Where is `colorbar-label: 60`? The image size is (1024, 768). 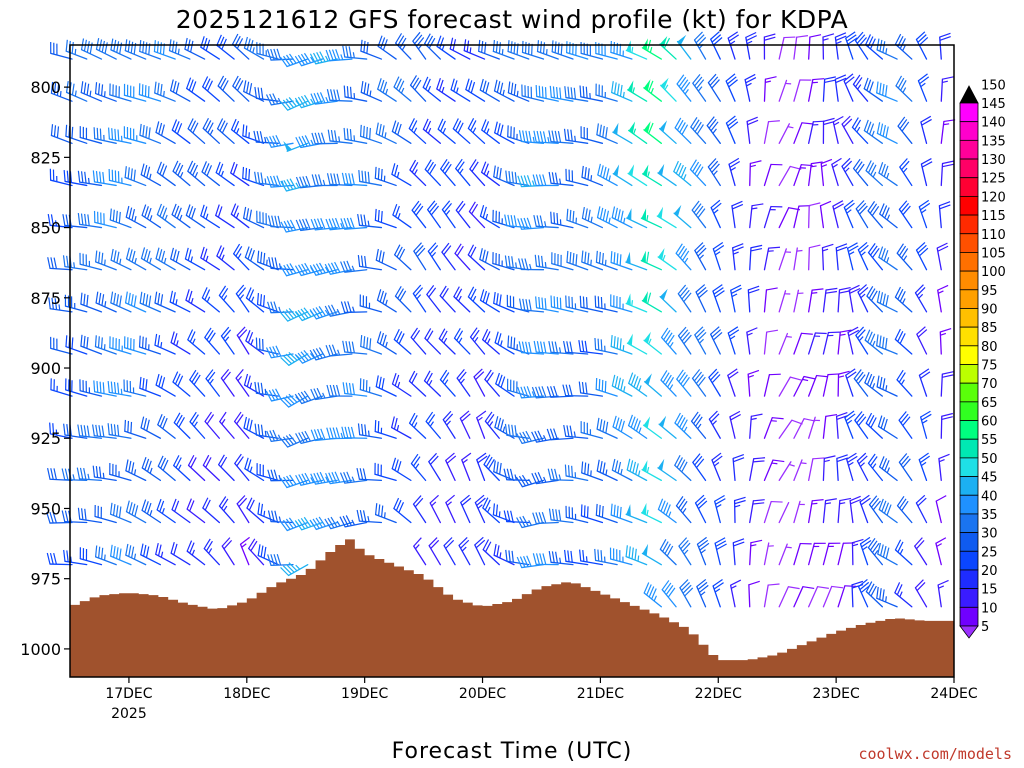
colorbar-label: 60 is located at coordinates (989, 422).